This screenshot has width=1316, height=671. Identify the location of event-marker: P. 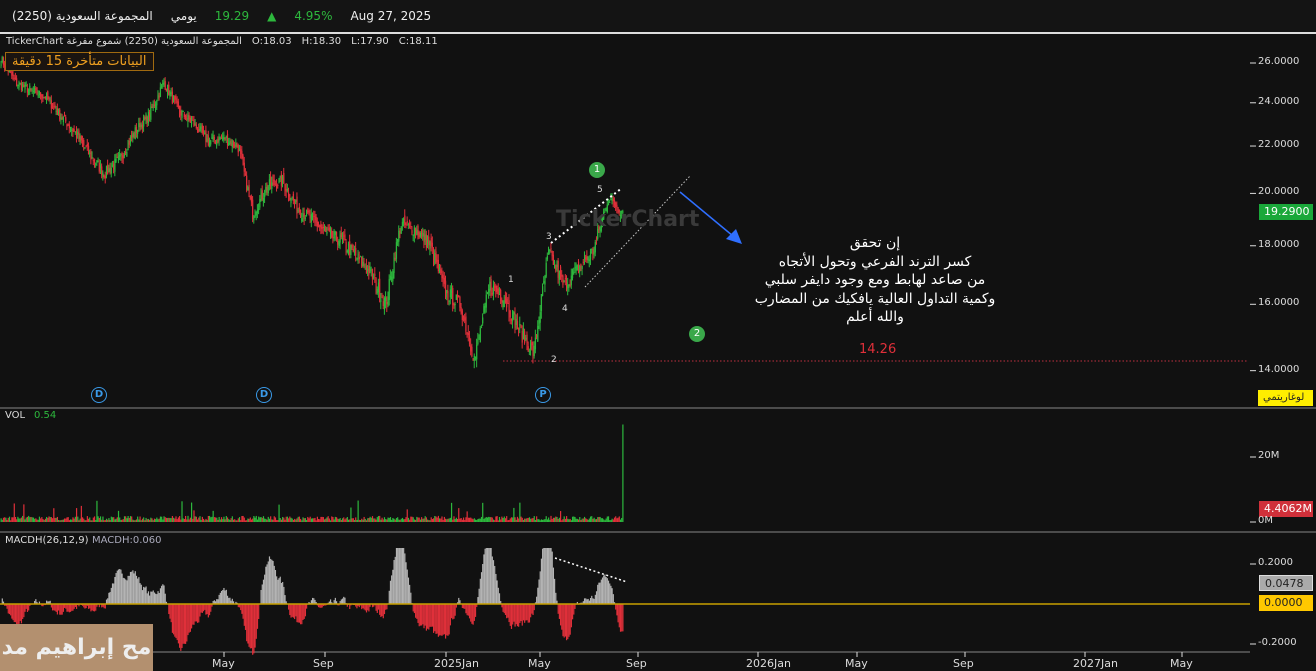
(543, 395).